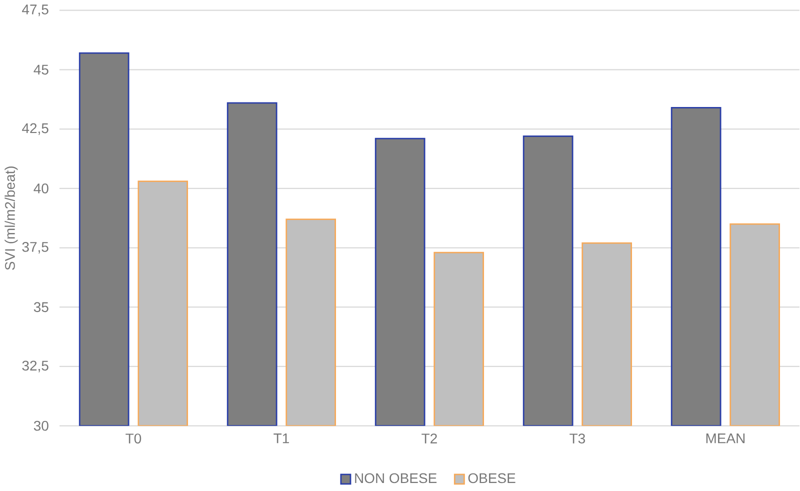 This screenshot has height=491, width=800. Describe the element at coordinates (11, 218) in the screenshot. I see `y-axis-title: SVI (ml/m2/beat)` at that location.